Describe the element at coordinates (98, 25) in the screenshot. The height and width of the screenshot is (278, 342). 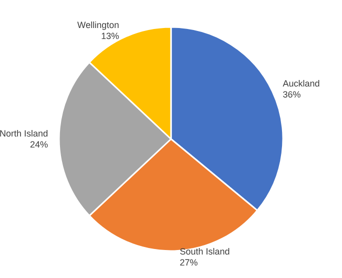
I see `slice-label: Wellington` at that location.